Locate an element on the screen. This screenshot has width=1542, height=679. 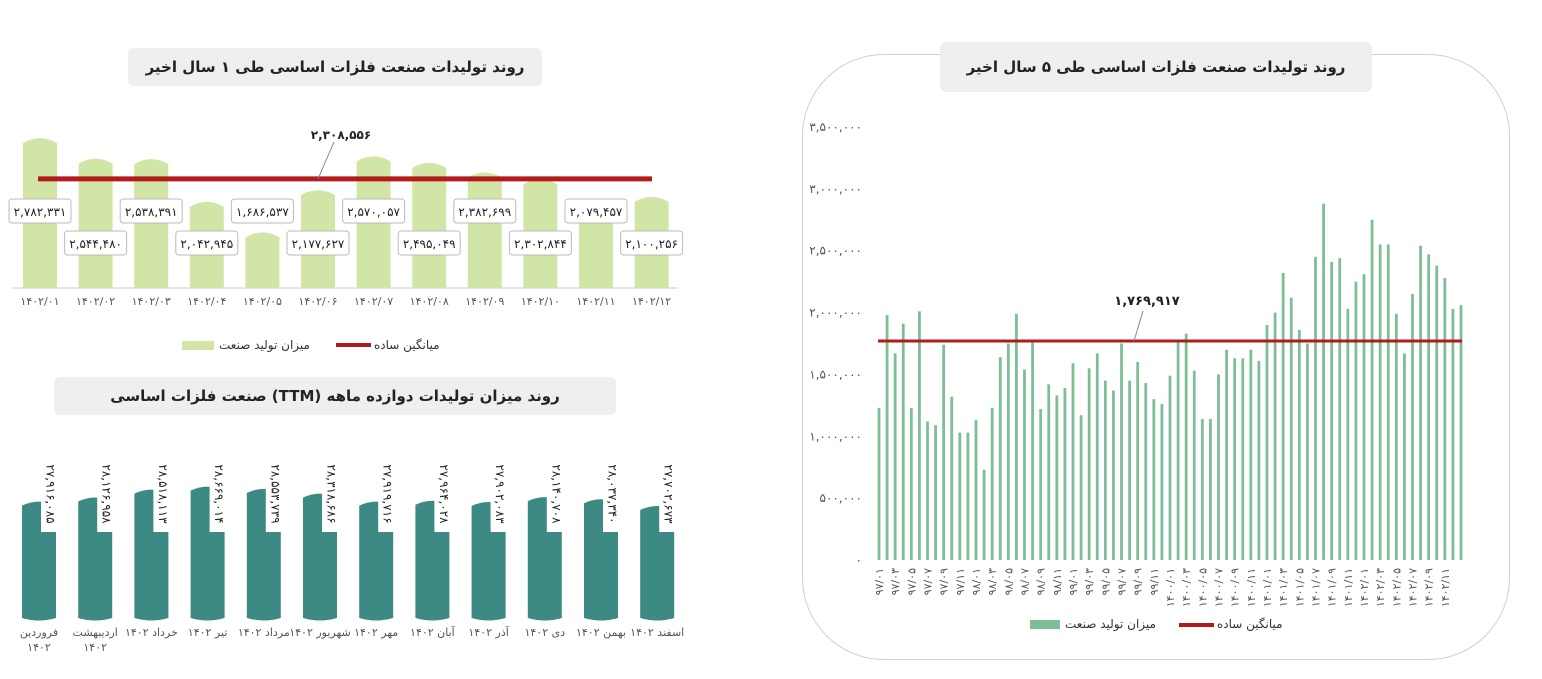
chart1-legend-swatch-production is located at coordinates (198, 345).